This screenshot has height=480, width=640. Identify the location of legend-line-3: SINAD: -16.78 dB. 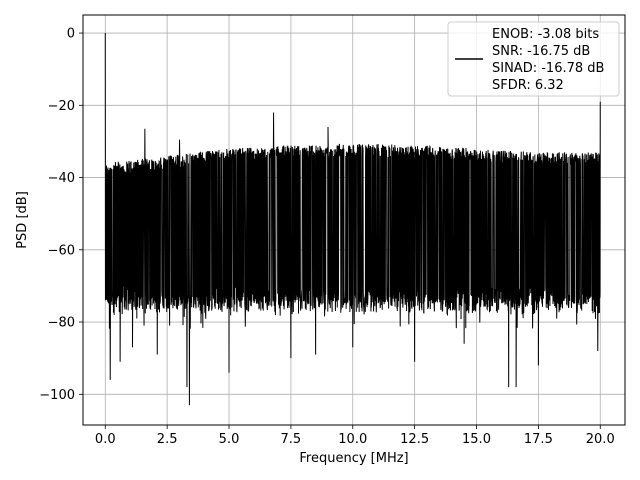
(548, 68).